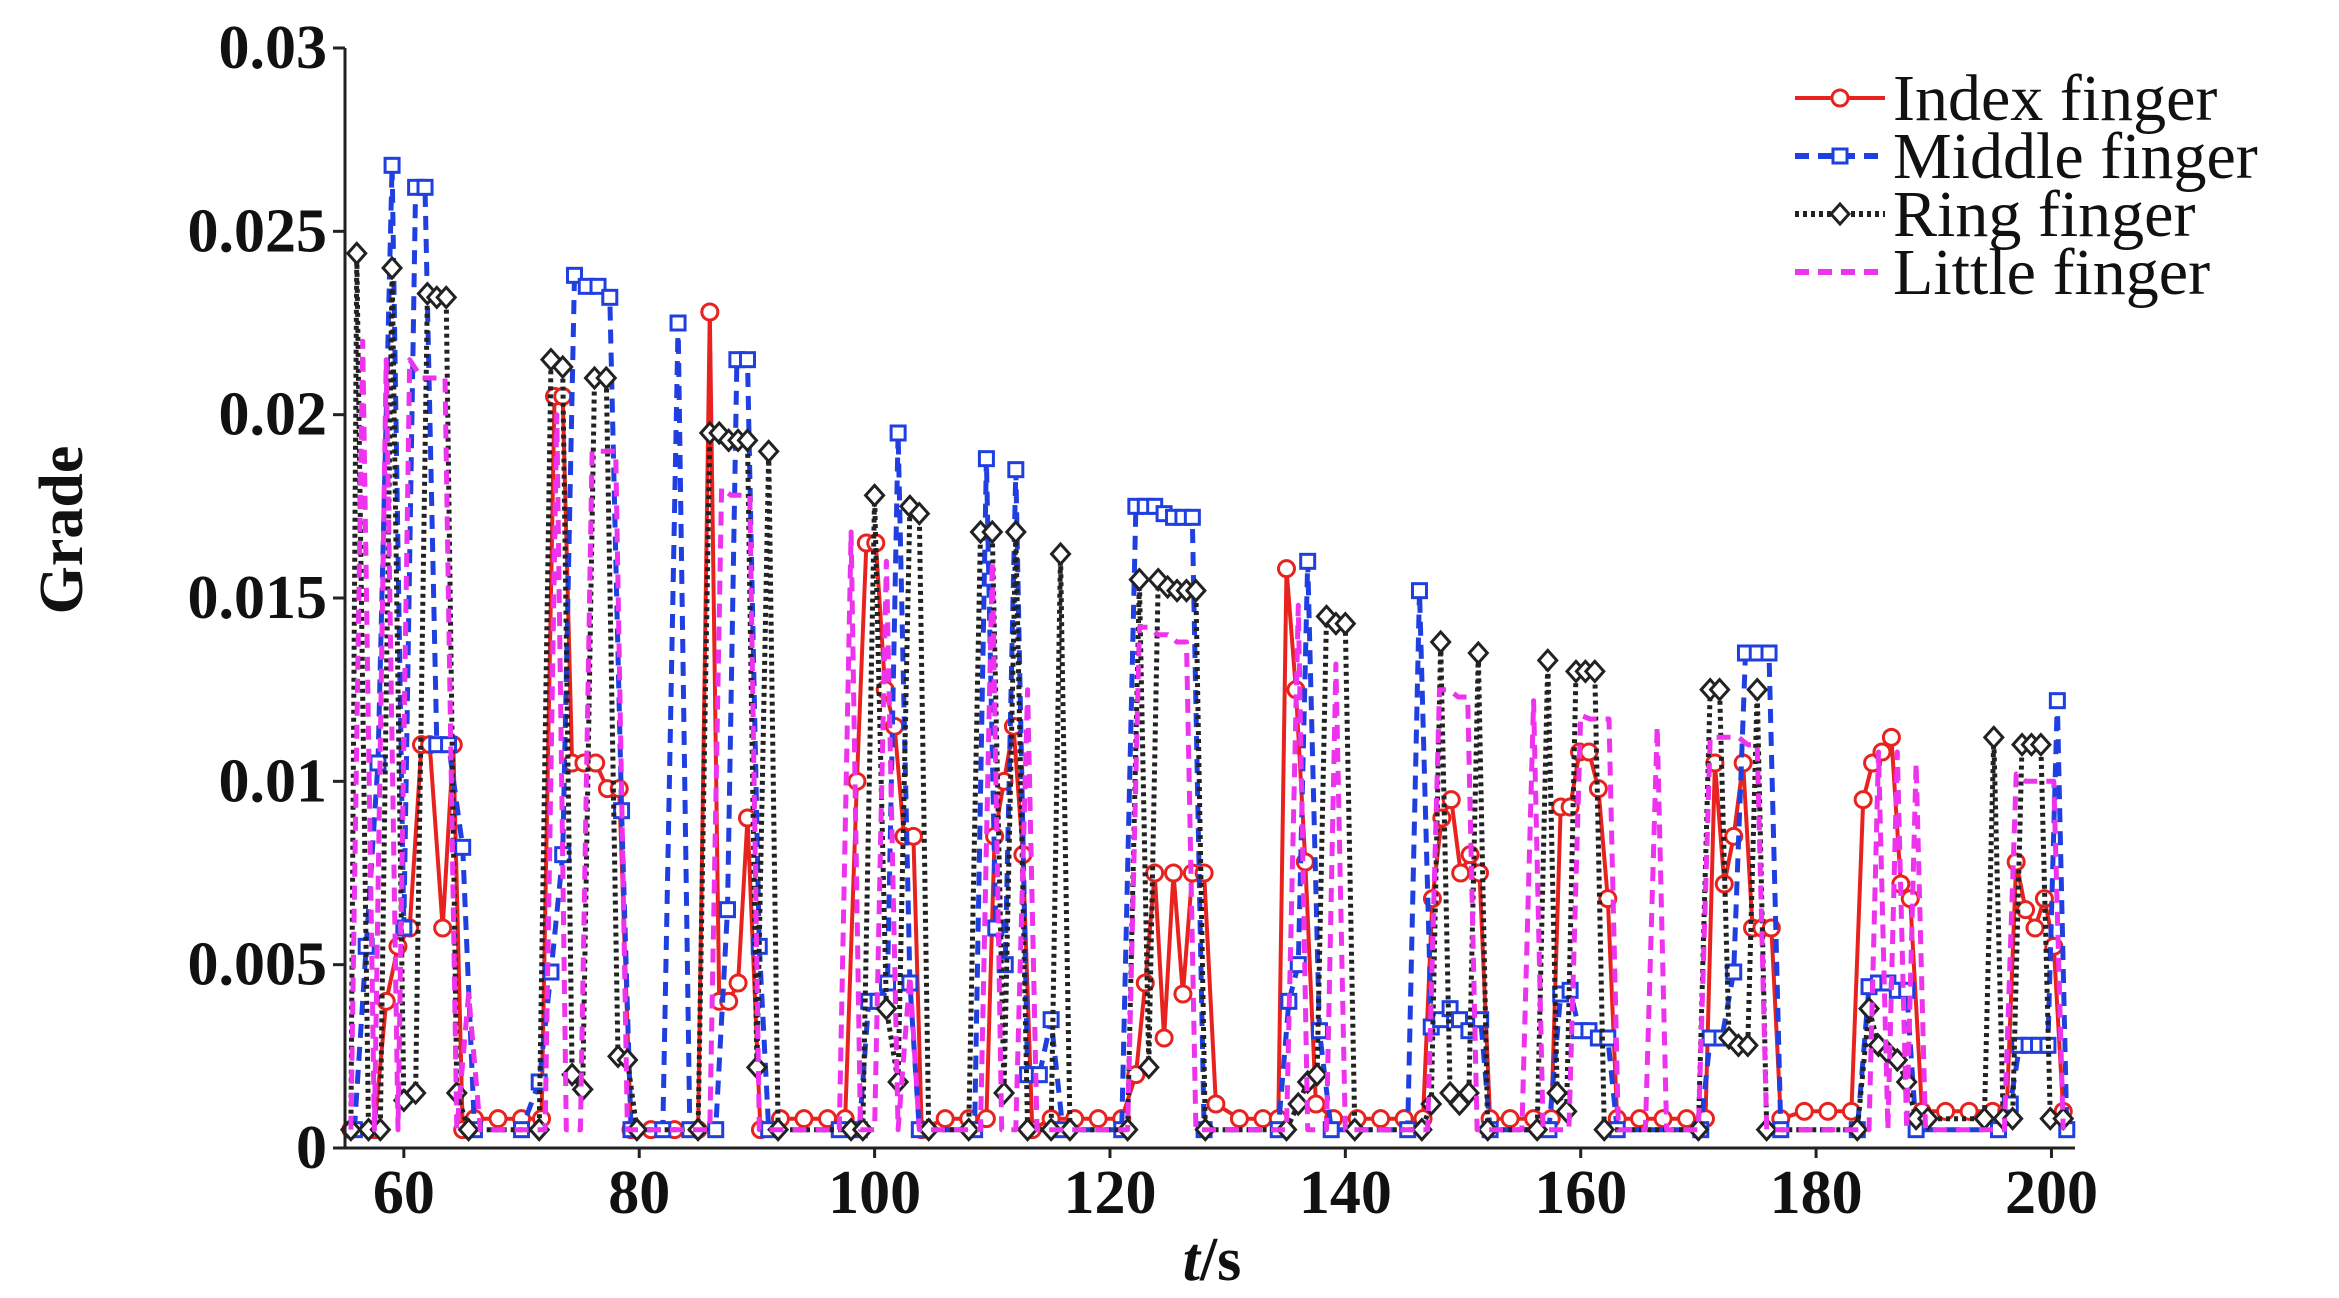 The height and width of the screenshot is (1298, 2339). What do you see at coordinates (2044, 214) in the screenshot?
I see `legend-label: Ring finger` at bounding box center [2044, 214].